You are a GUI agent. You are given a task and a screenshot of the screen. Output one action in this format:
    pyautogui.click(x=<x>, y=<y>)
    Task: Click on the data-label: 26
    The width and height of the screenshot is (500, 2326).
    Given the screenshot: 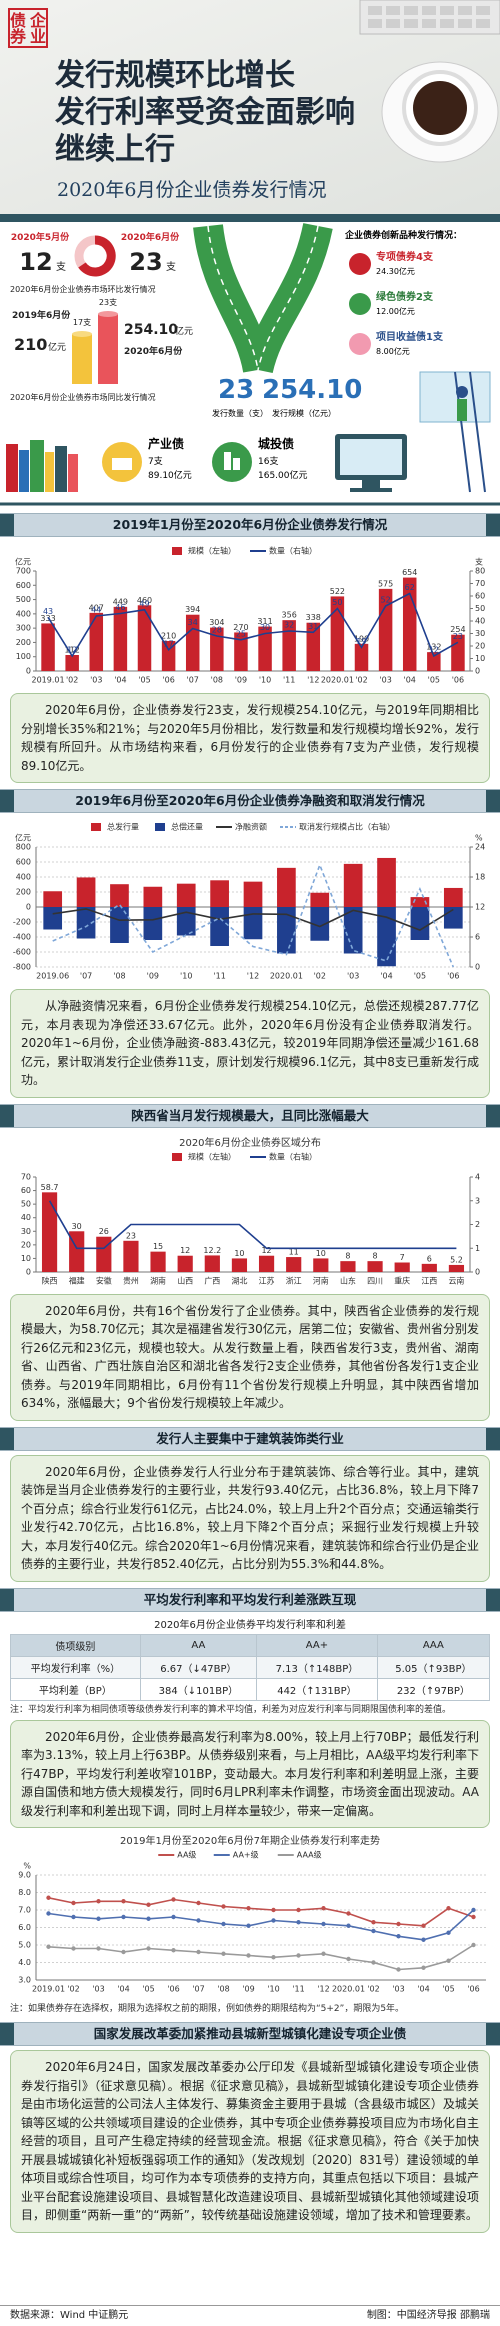 What is the action you would take?
    pyautogui.click(x=104, y=1231)
    